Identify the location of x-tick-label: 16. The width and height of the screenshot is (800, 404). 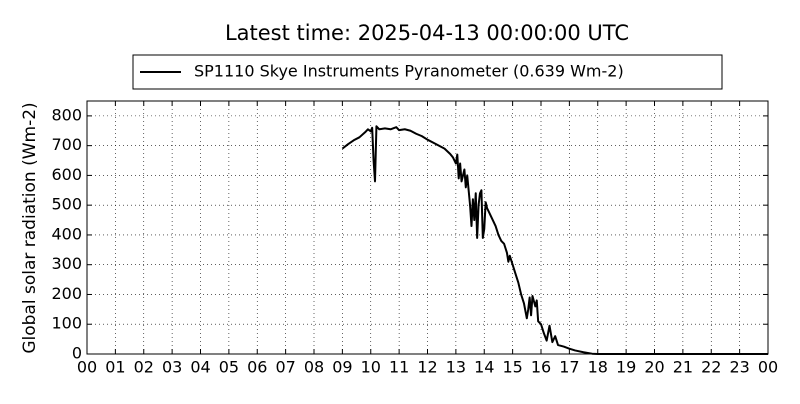
(541, 367).